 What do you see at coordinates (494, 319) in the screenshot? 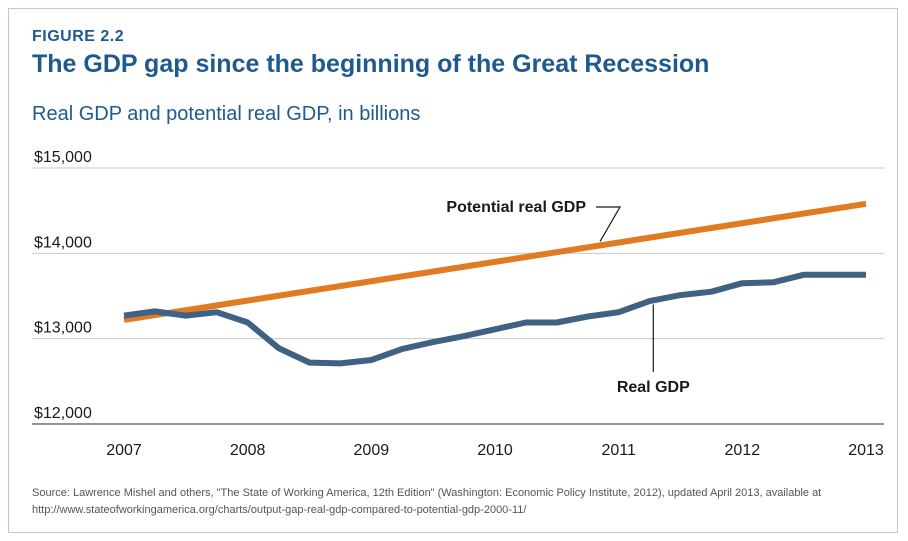
I see `real-gdp-line` at bounding box center [494, 319].